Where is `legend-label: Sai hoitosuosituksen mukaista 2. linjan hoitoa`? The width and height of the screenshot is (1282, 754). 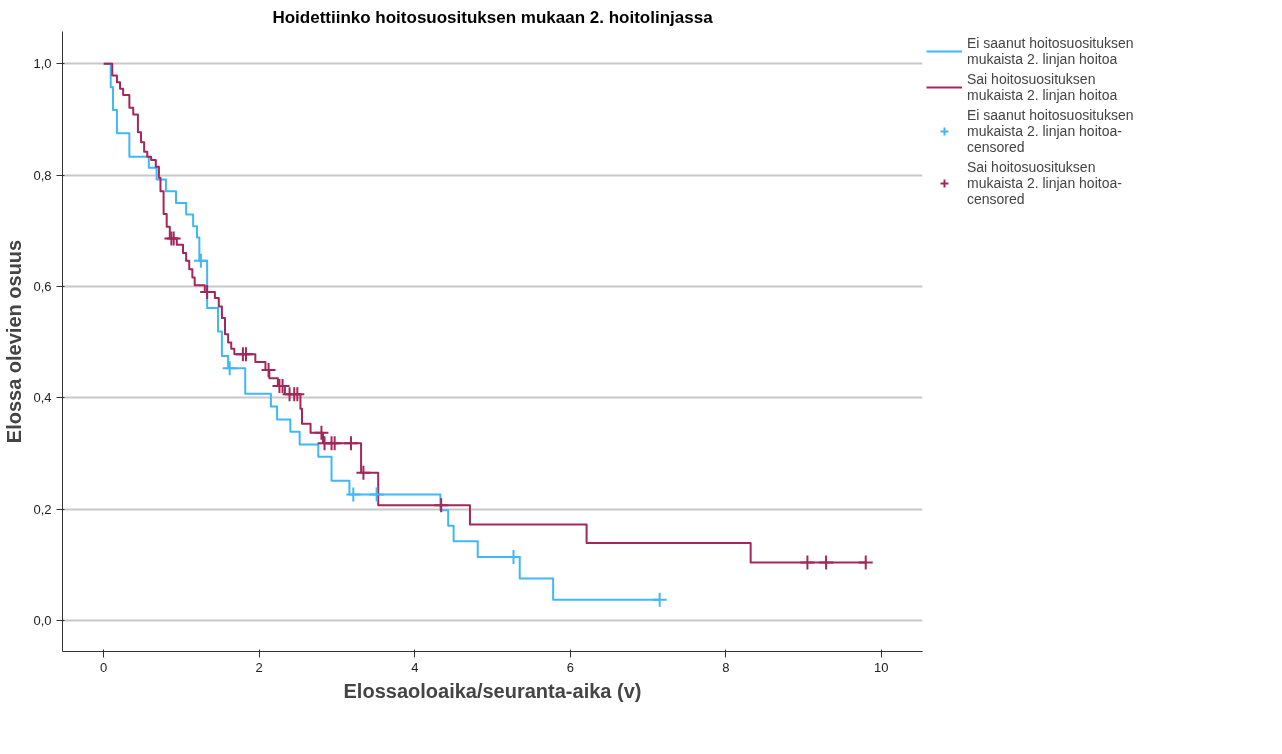 legend-label: Sai hoitosuosituksen mukaista 2. linjan hoitoa is located at coordinates (1042, 87).